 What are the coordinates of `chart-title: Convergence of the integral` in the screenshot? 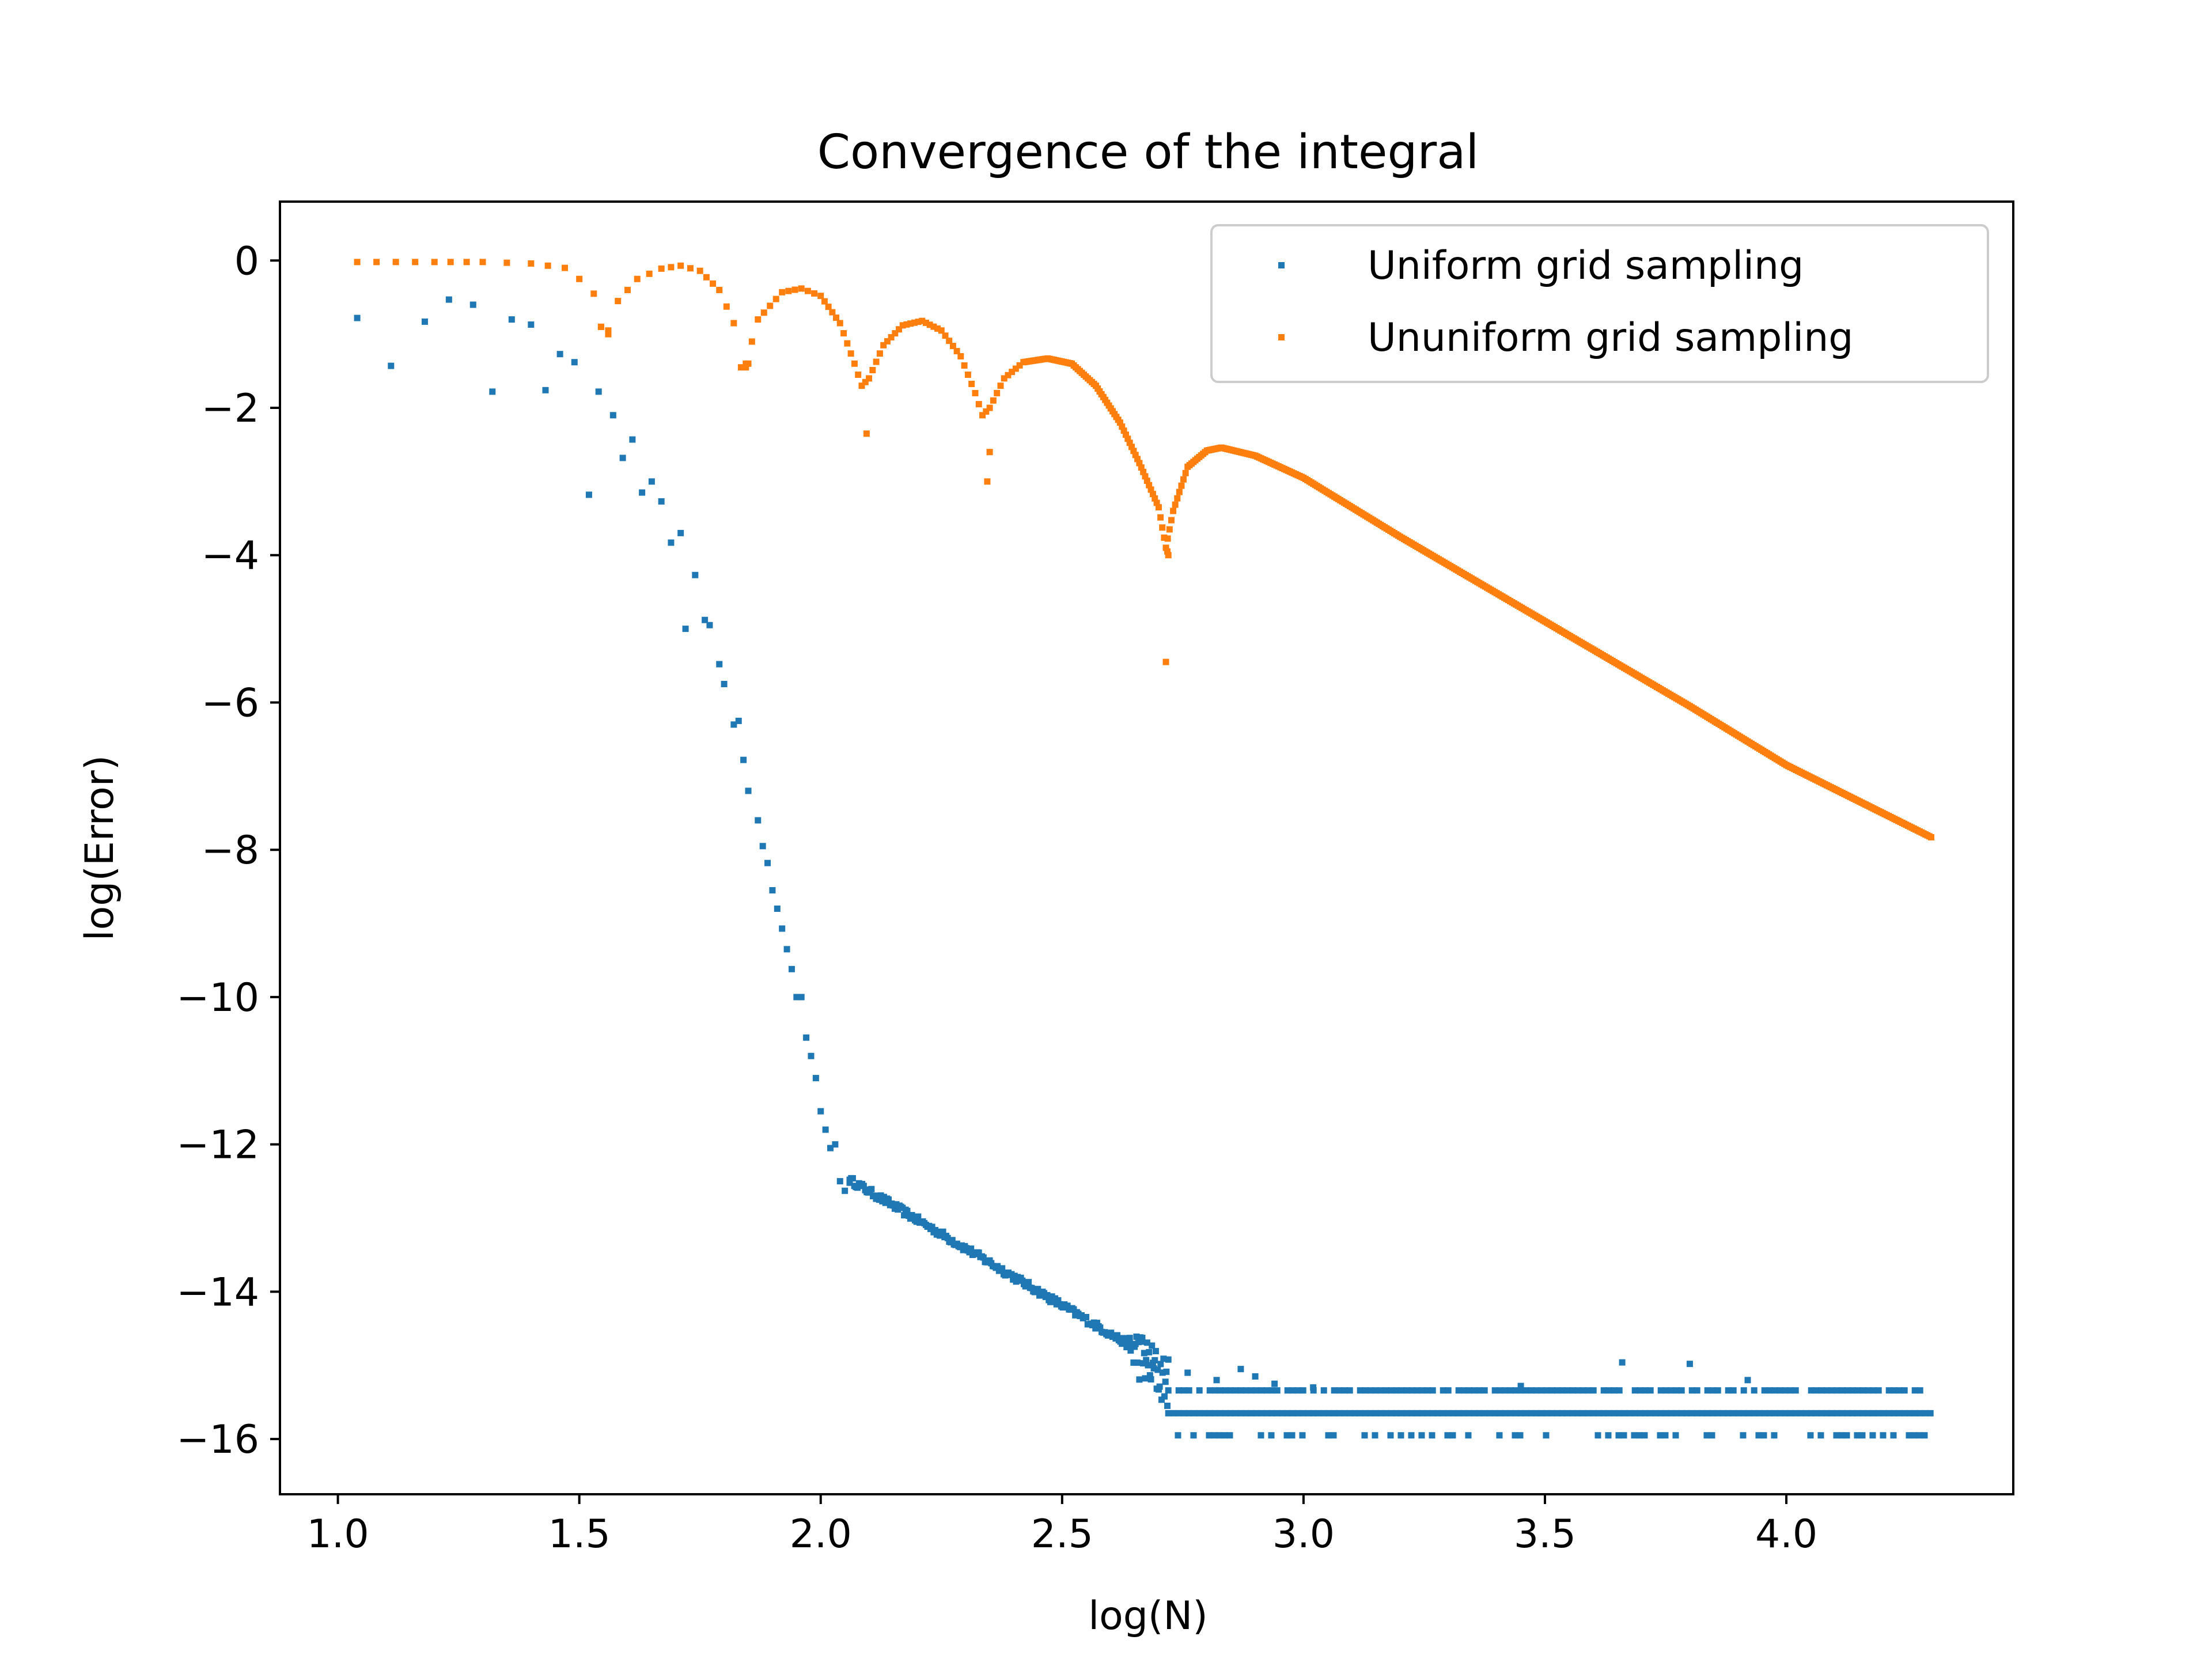 It's located at (1148, 152).